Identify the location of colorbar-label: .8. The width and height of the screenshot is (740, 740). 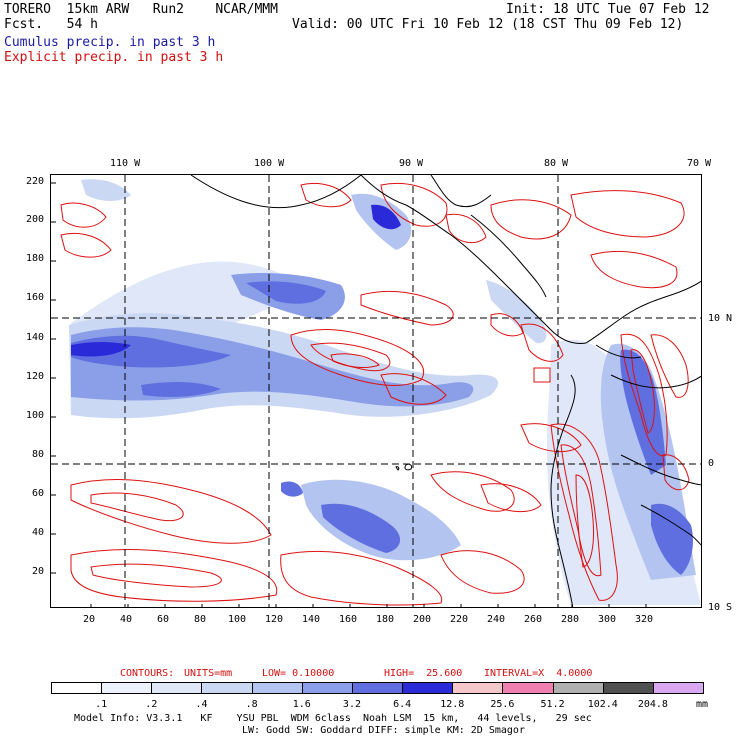
(251, 704).